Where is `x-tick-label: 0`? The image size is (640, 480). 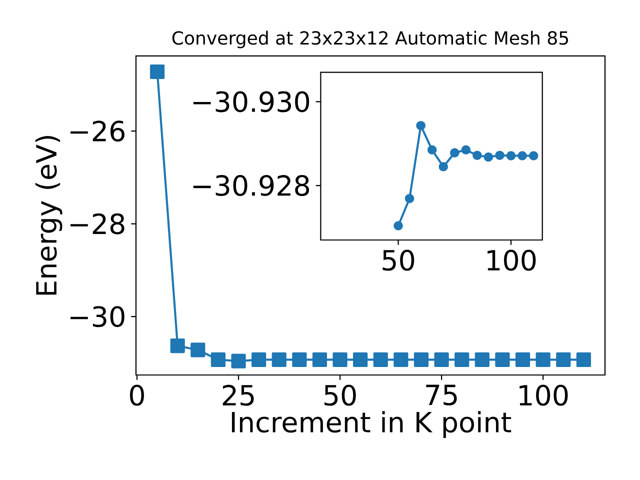 x-tick-label: 0 is located at coordinates (137, 395).